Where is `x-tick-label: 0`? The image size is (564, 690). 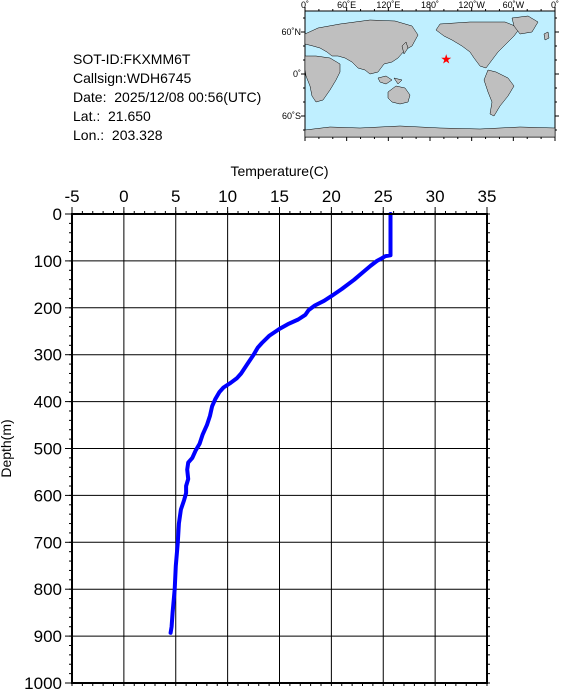
x-tick-label: 0 is located at coordinates (123, 196).